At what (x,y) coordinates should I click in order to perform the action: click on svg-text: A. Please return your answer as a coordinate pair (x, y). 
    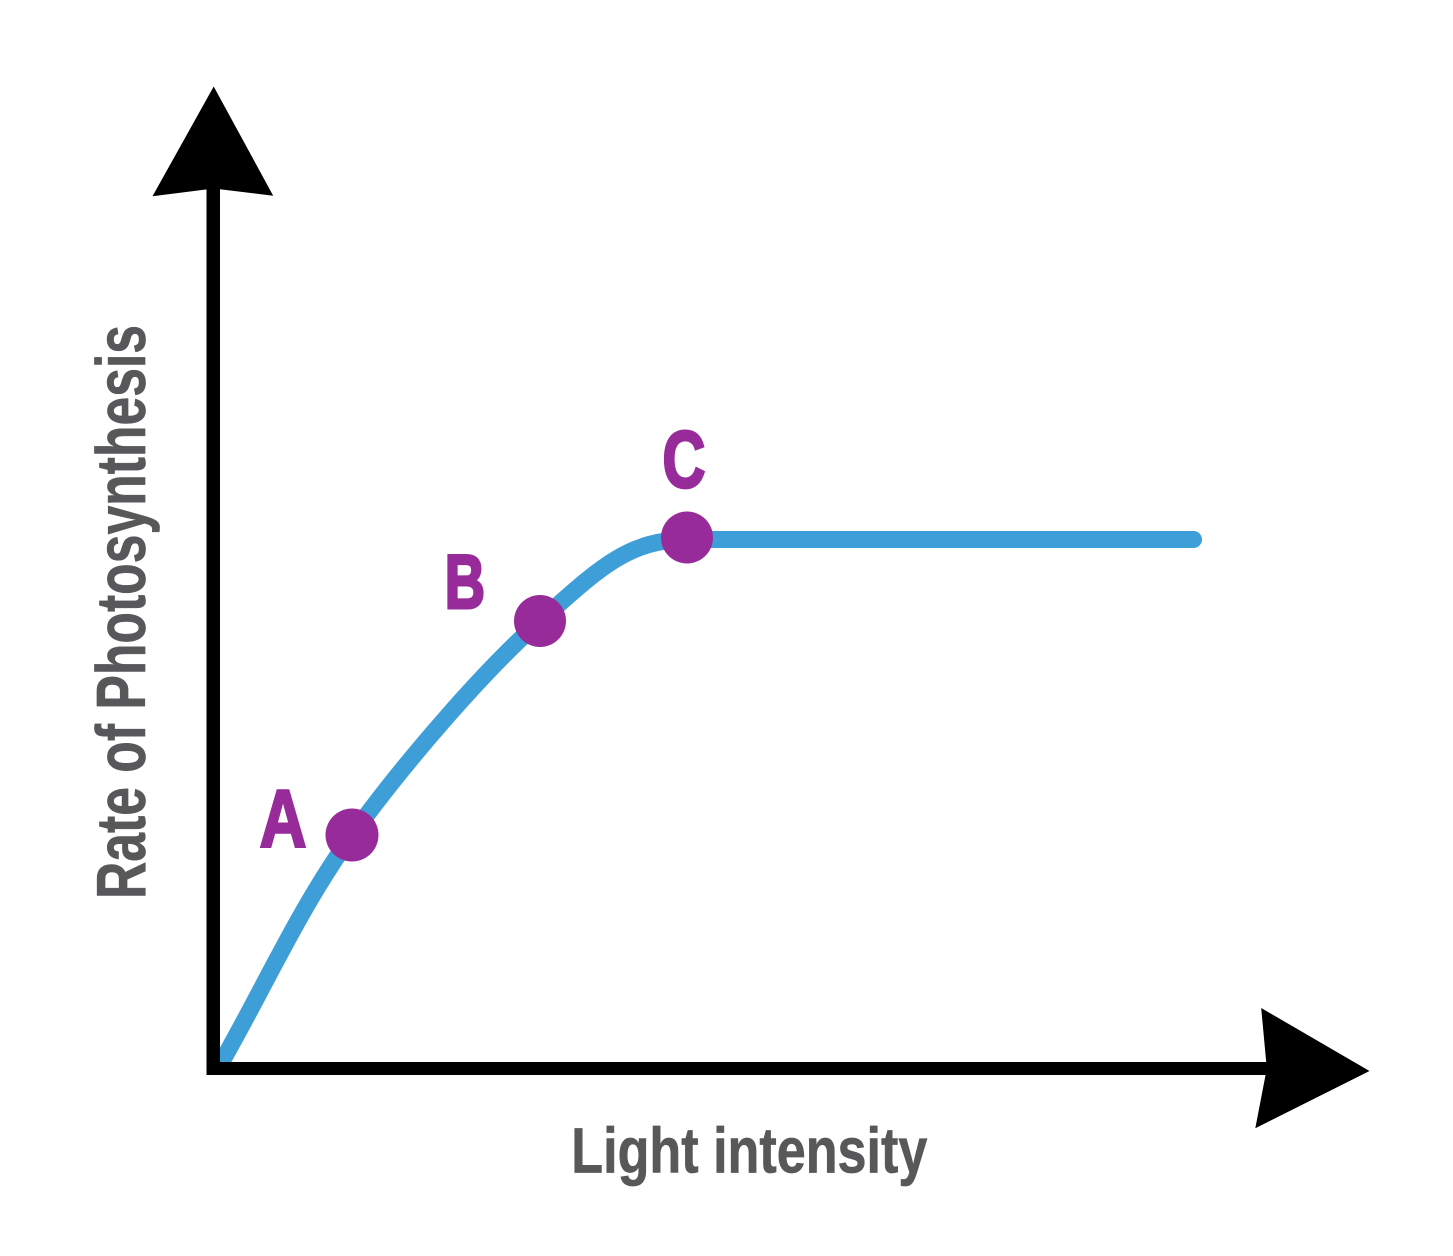
    Looking at the image, I should click on (283, 819).